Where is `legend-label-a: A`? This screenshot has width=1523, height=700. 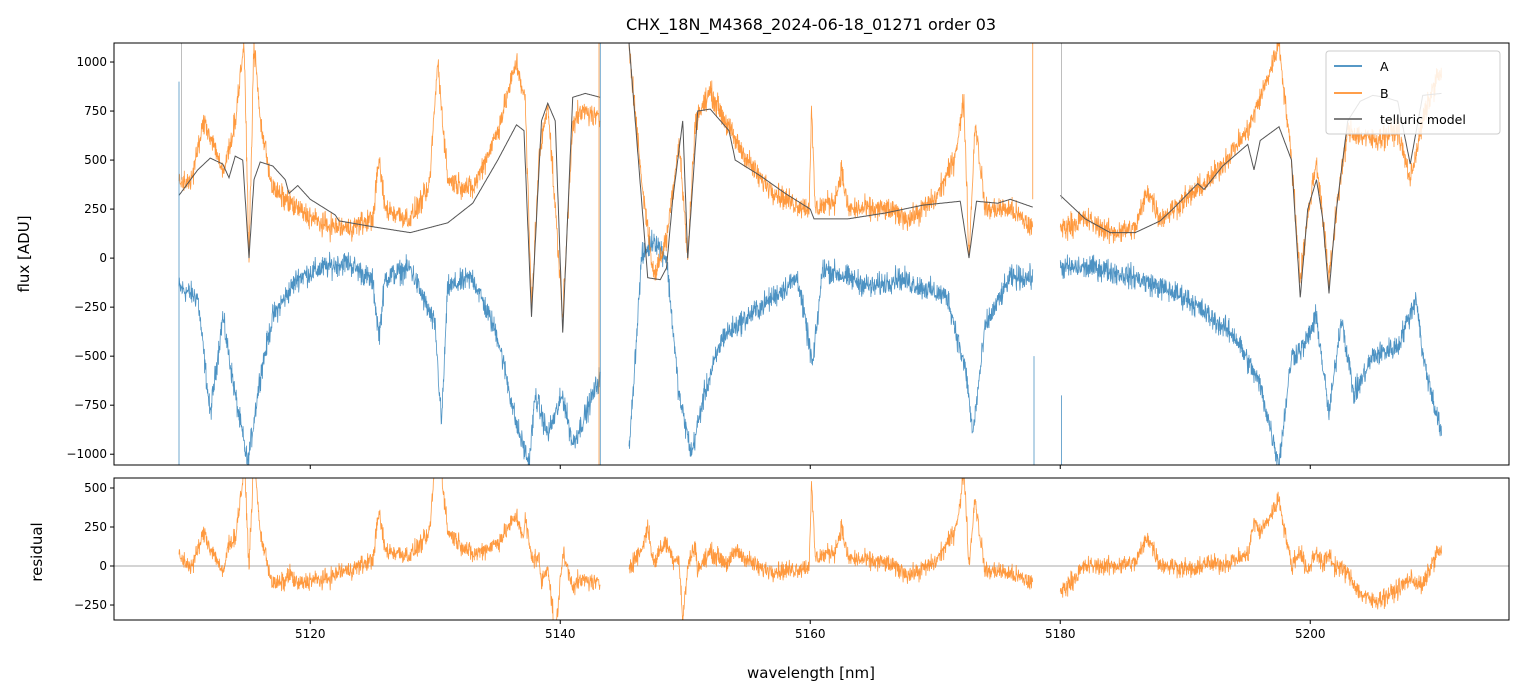 legend-label-a: A is located at coordinates (1384, 66).